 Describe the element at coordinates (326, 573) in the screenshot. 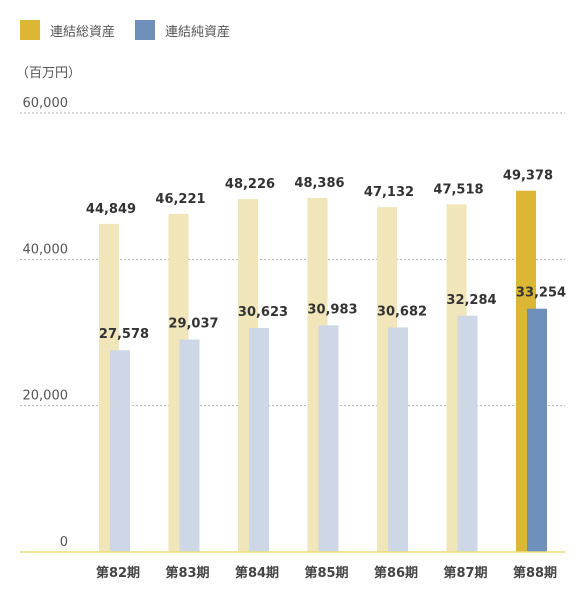

I see `x-tick-label: 第85期` at that location.